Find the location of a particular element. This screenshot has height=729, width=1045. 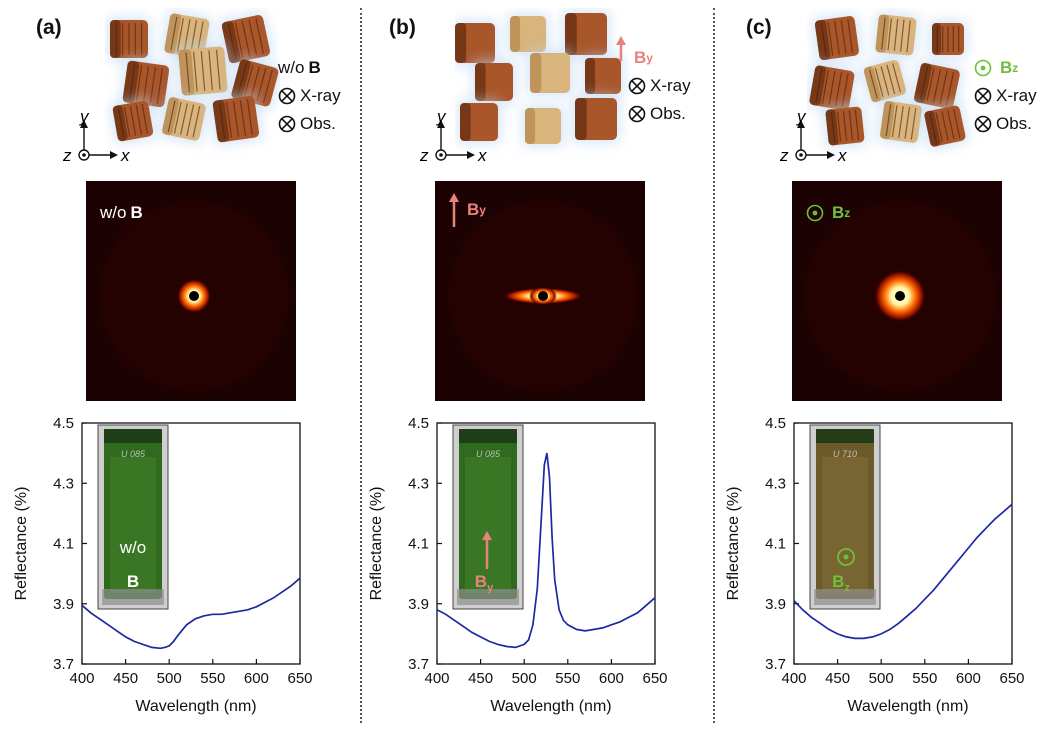

cuvette-text-line1: w/o is located at coordinates (132, 547).